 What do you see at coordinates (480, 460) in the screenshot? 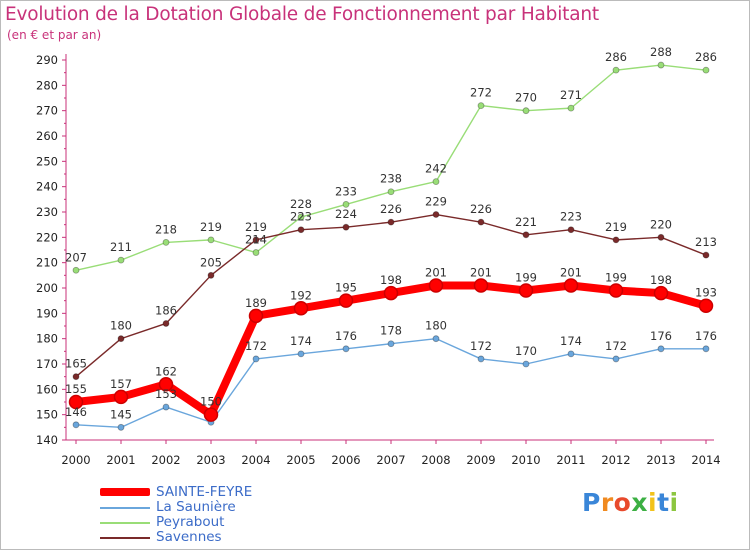
I see `x-tick-label: 2009` at bounding box center [480, 460].